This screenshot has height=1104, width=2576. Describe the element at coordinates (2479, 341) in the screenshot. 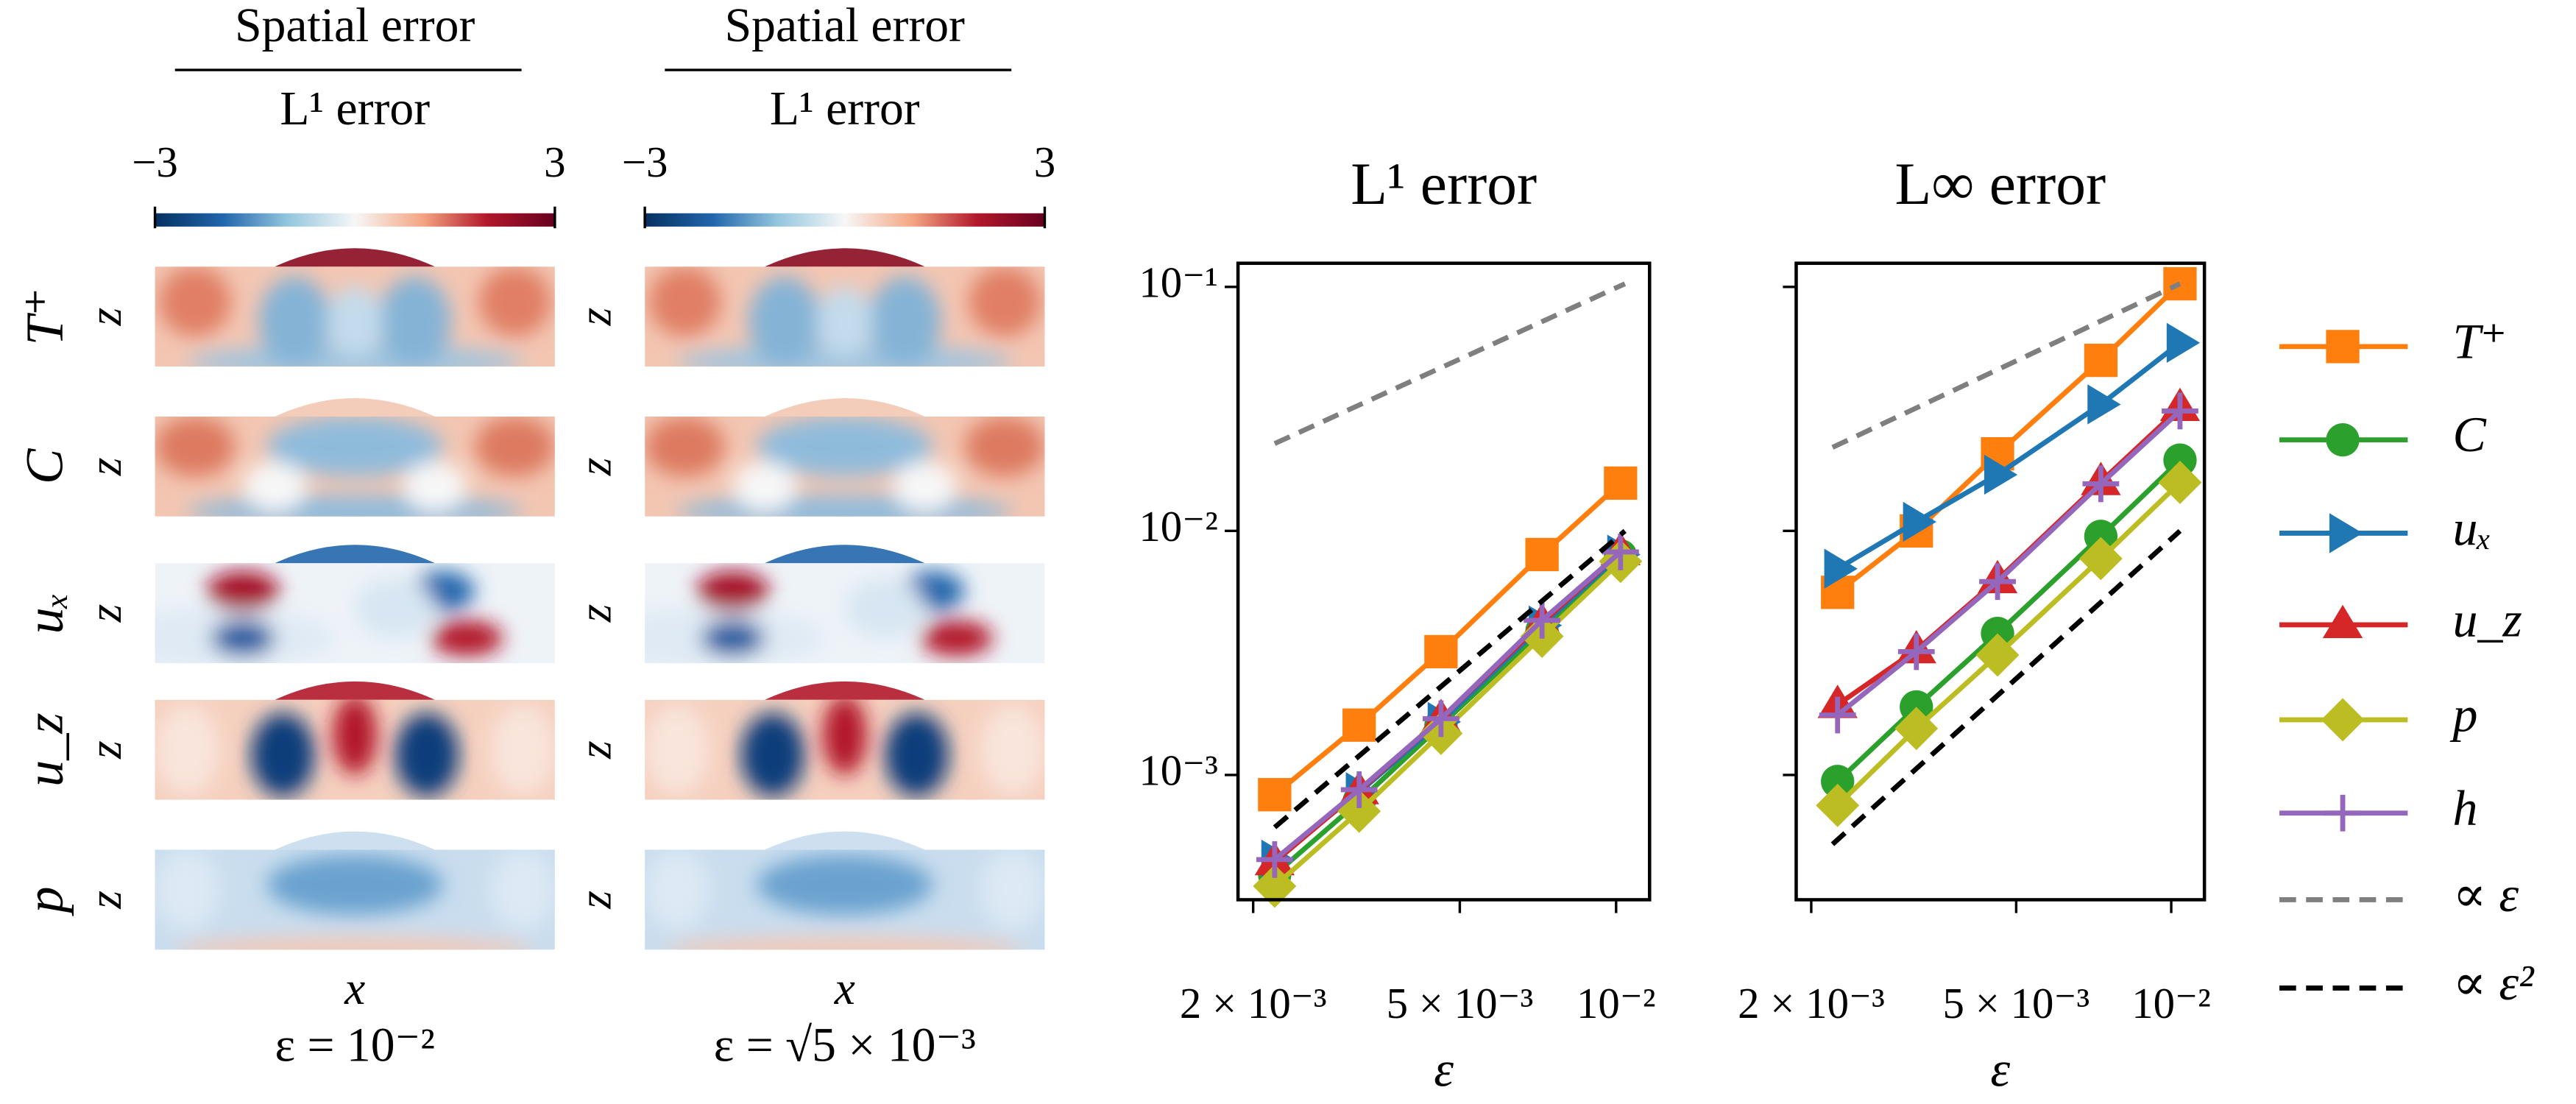

I see `legend-label: T⁺` at that location.